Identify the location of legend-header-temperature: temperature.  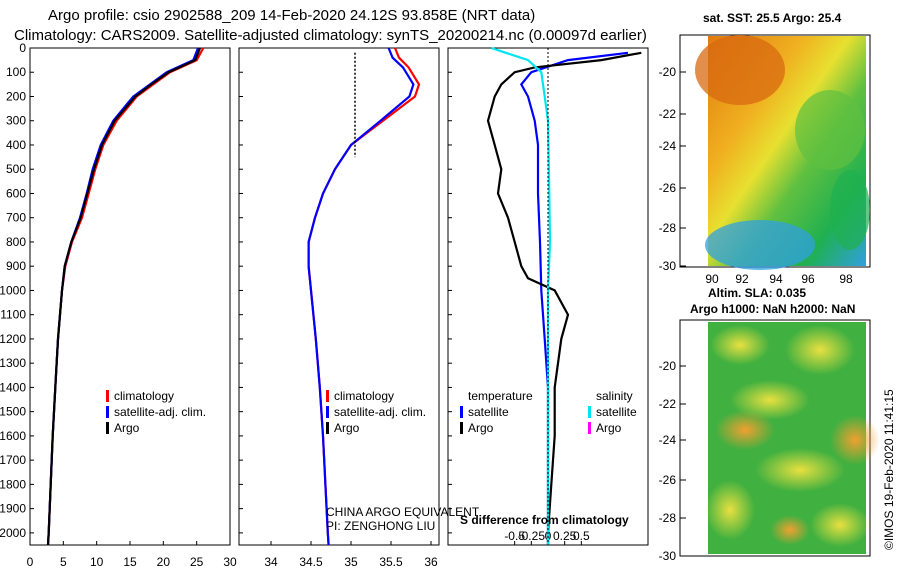
(500, 396).